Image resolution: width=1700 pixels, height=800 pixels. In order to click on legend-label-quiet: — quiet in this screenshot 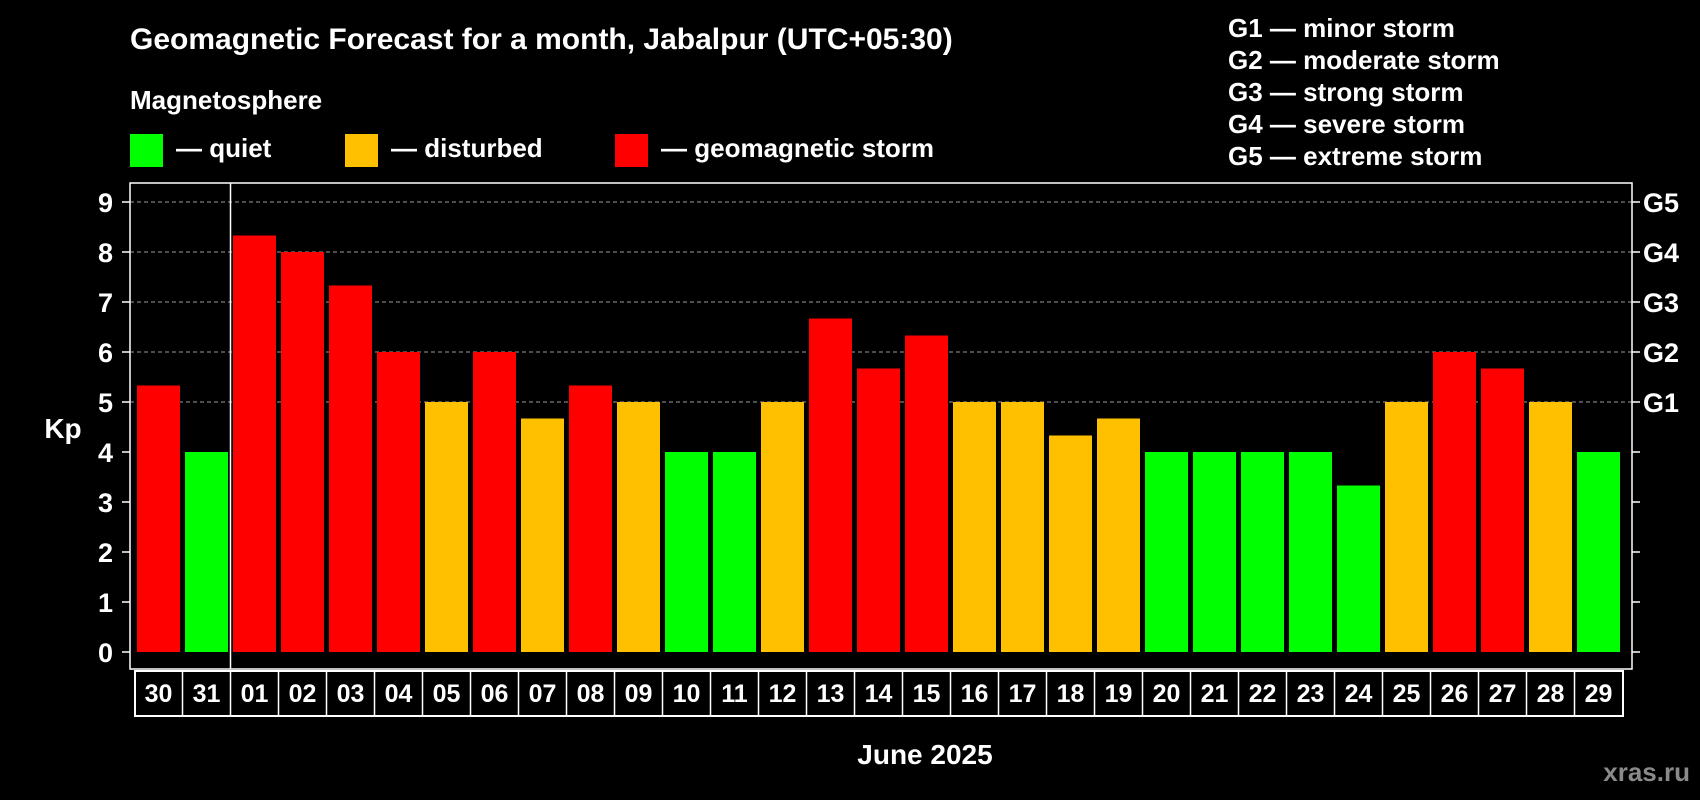, I will do `click(224, 148)`.